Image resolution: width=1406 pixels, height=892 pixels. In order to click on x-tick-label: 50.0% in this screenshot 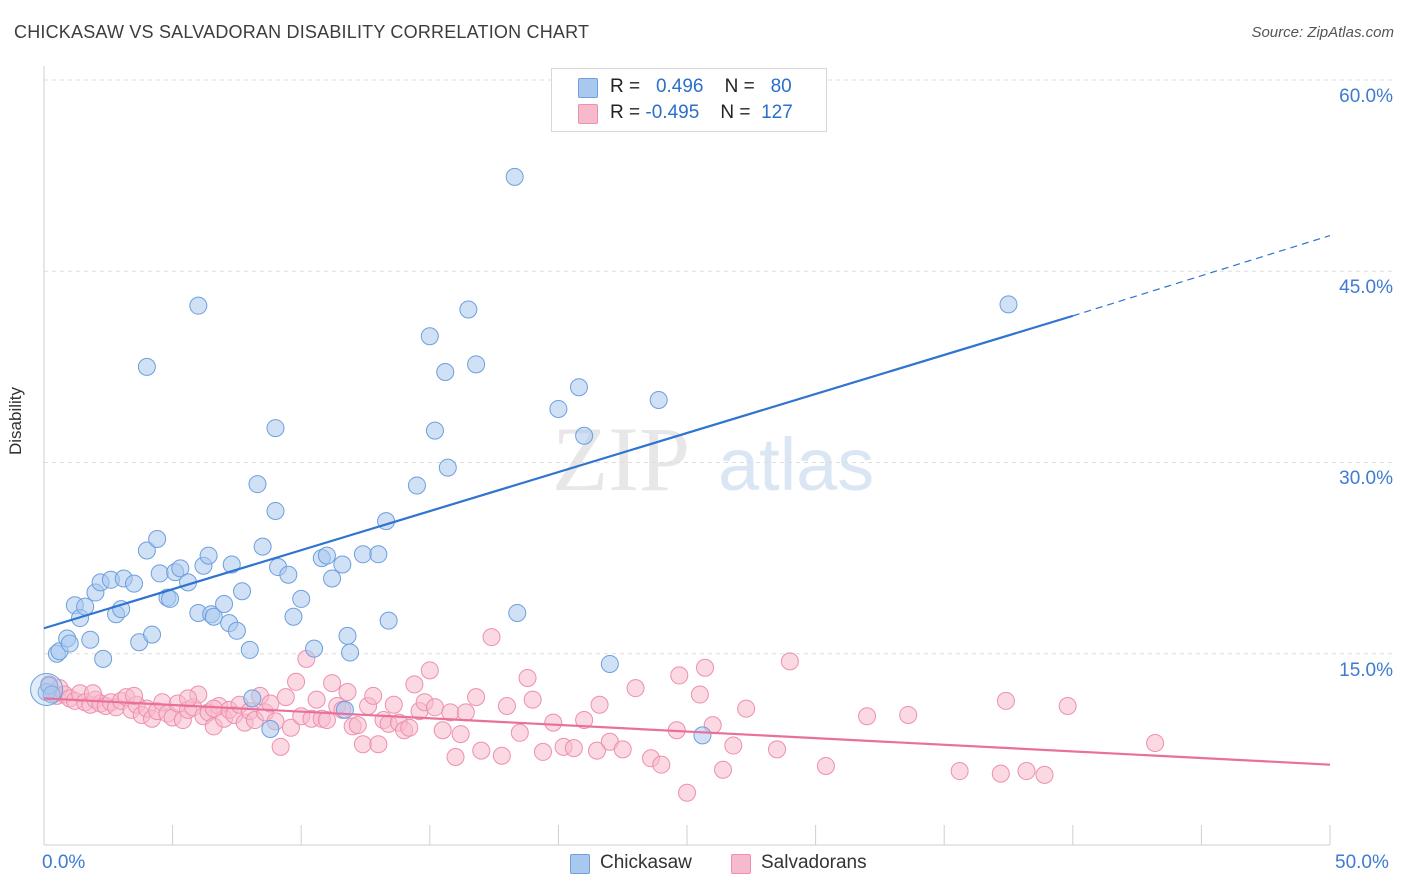, I will do `click(1362, 862)`.